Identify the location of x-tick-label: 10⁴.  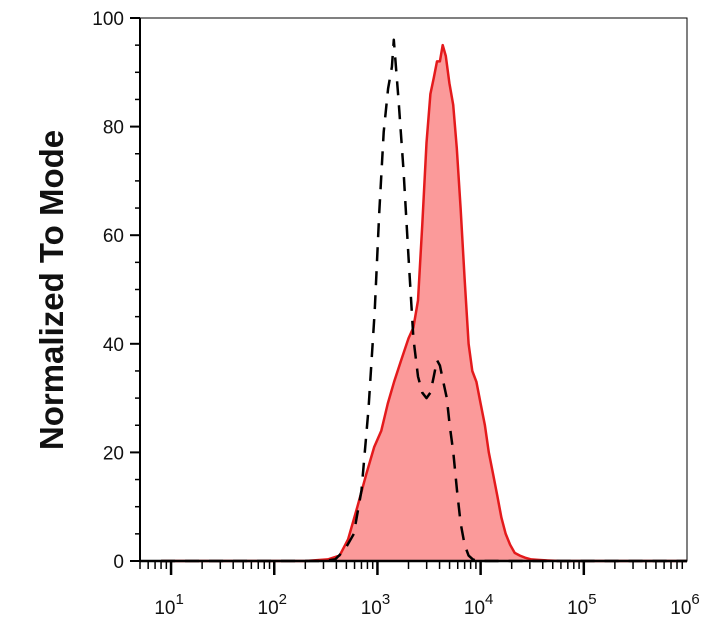
(478, 605).